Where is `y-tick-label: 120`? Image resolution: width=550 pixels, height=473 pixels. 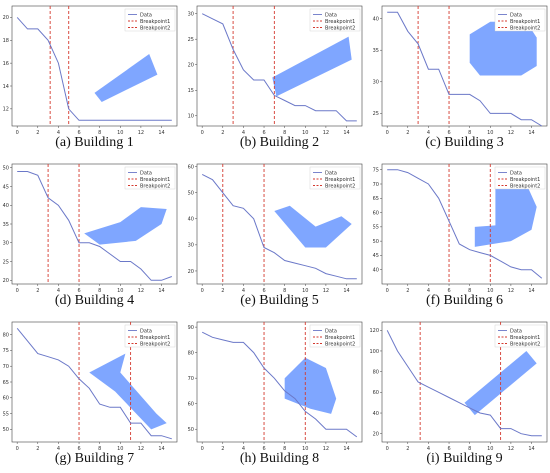 y-tick-label: 120 is located at coordinates (374, 331).